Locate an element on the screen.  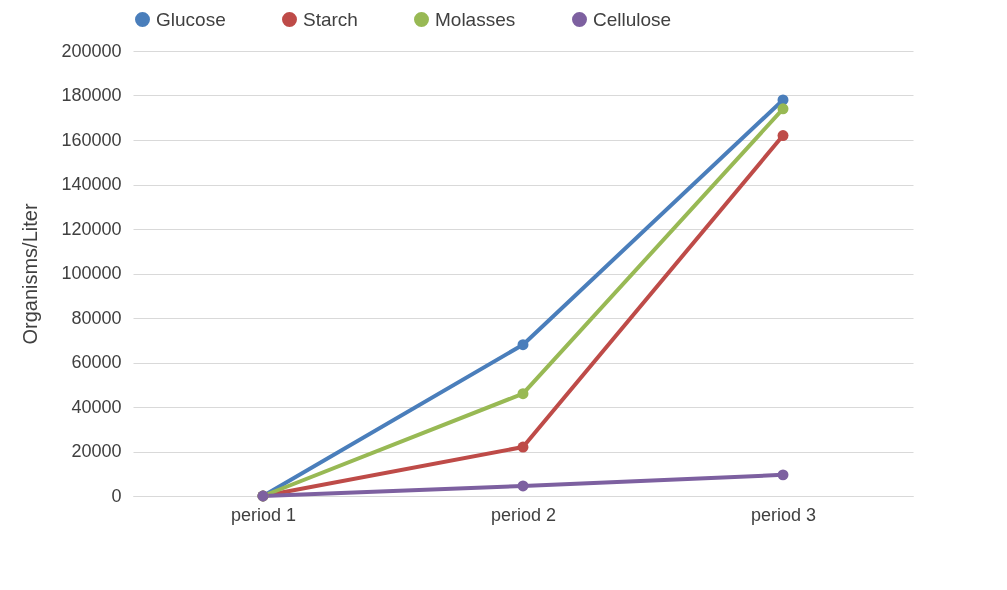
y-tick-label: 0 is located at coordinates (116, 495).